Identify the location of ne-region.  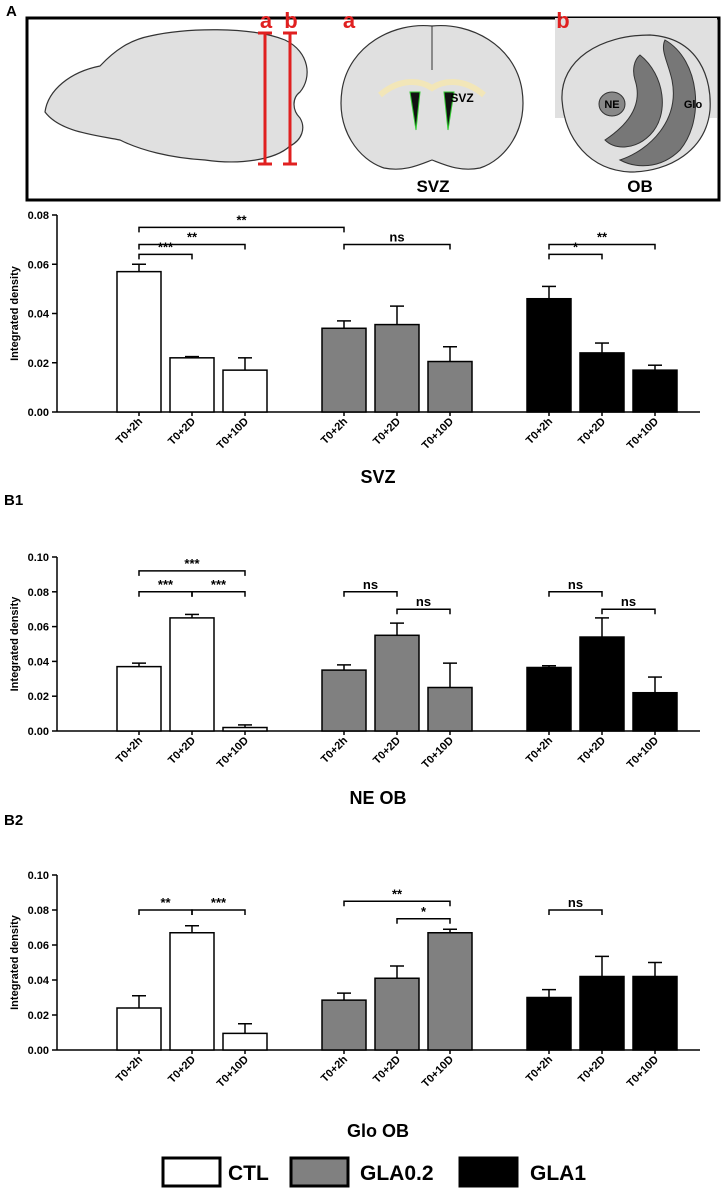
(612, 104).